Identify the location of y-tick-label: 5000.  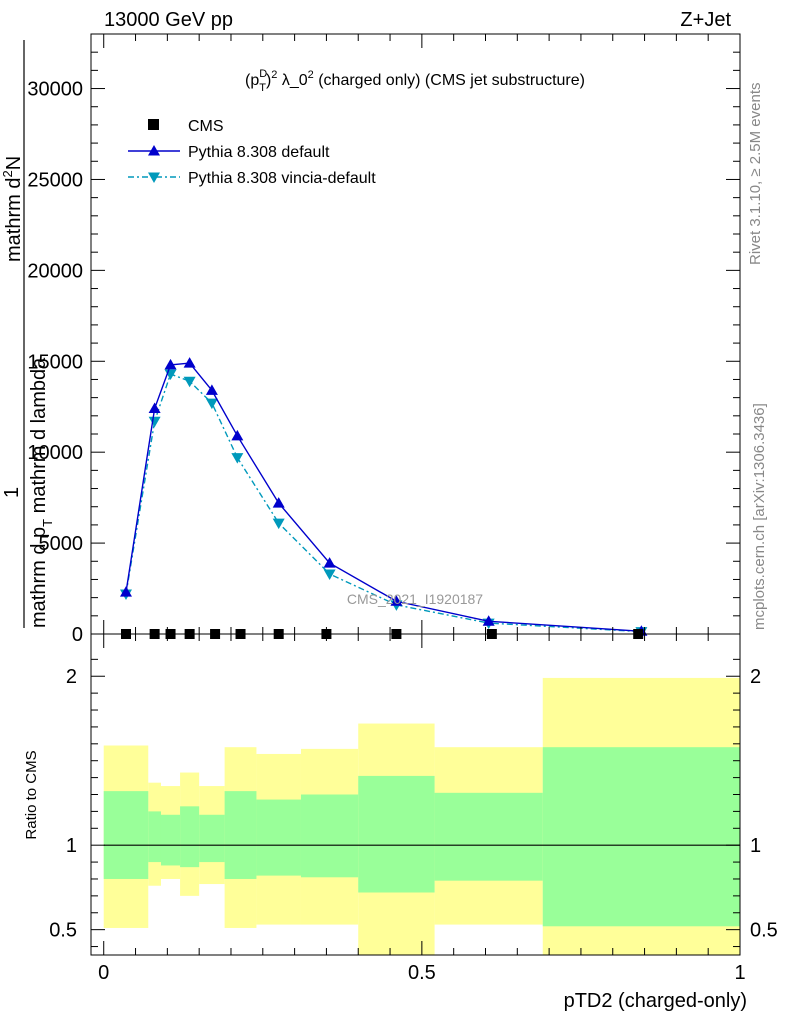
(61, 544).